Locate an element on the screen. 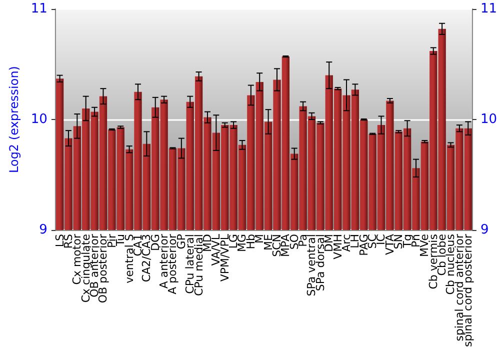 This screenshot has height=350, width=500. y2-tick-label: 11 is located at coordinates (489, 9).